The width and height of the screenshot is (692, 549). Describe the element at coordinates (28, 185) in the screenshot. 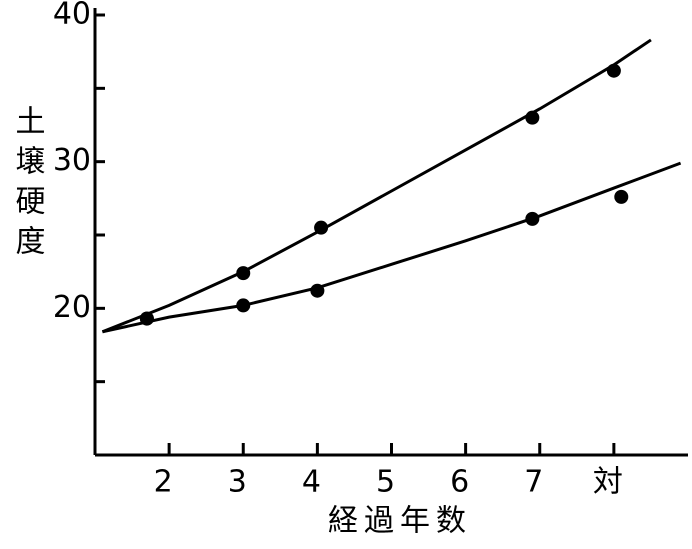

I see `y-axis-title: 土壌硬度` at that location.